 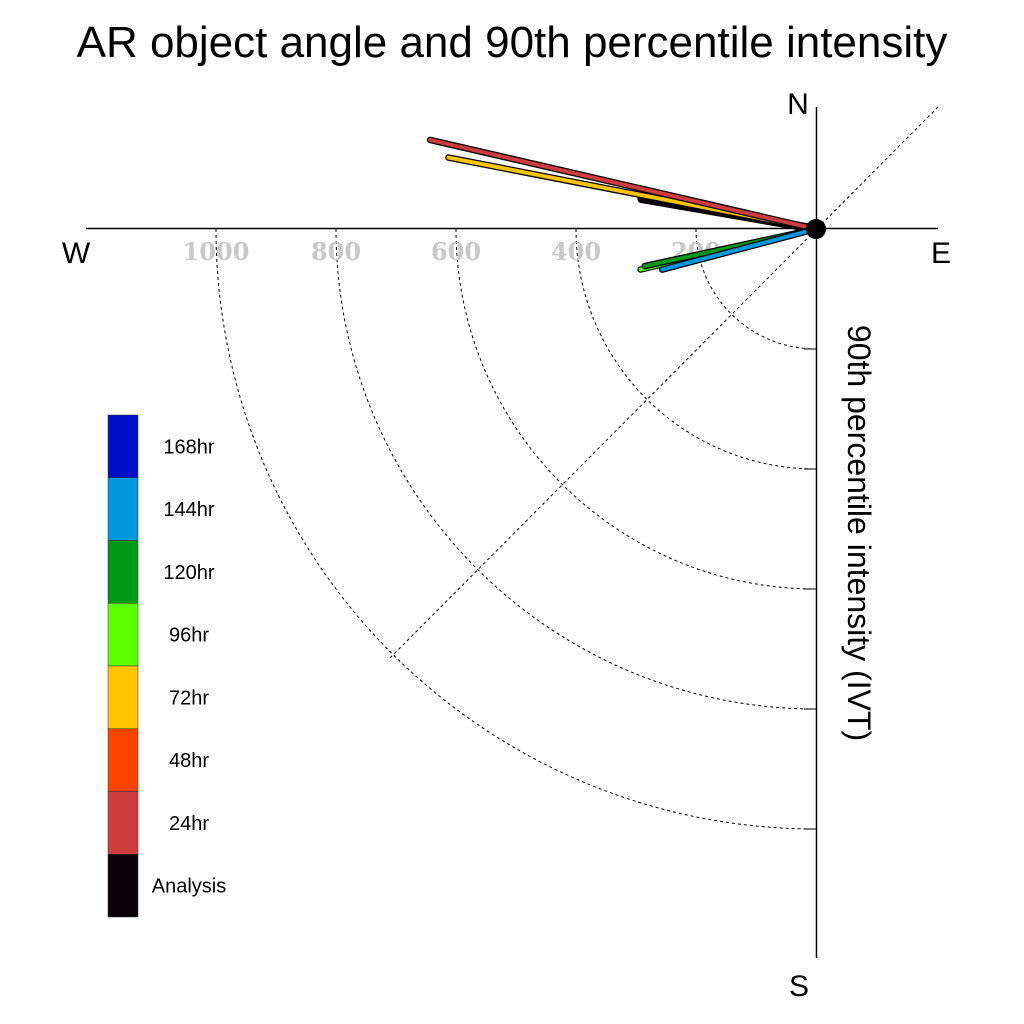 I want to click on west-label: W, so click(x=76, y=253).